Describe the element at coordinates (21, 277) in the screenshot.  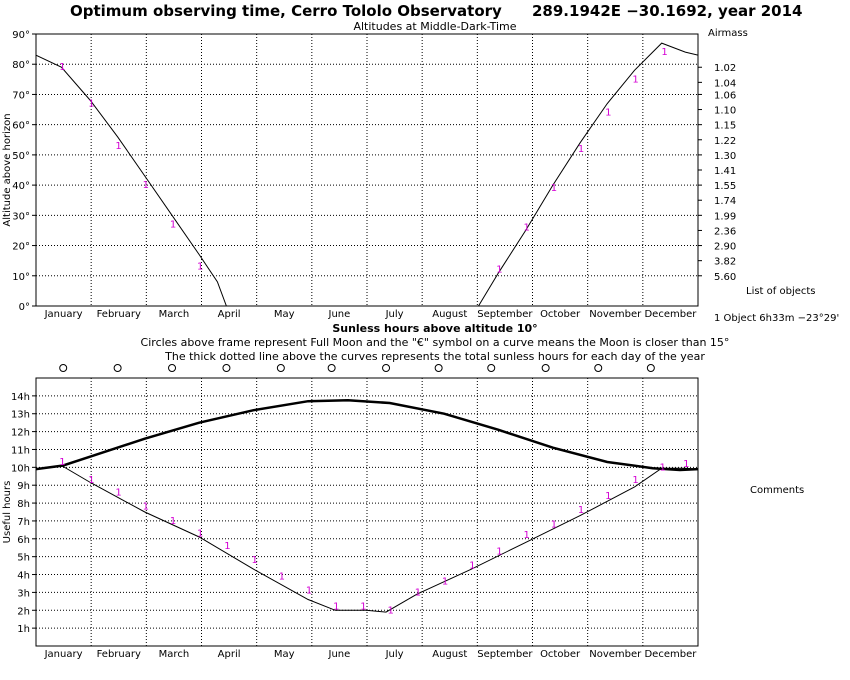
I see `y-tick-label: 10°` at that location.